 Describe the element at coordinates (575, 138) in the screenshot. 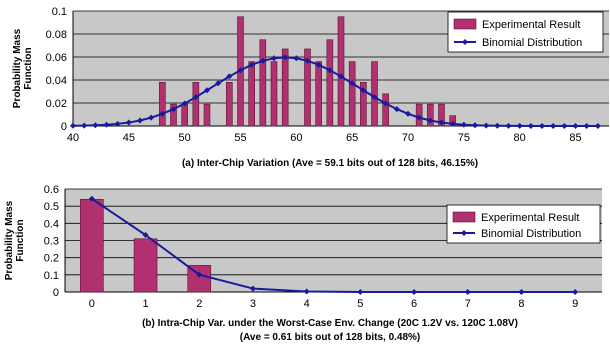

I see `x-tick-label: 85` at that location.